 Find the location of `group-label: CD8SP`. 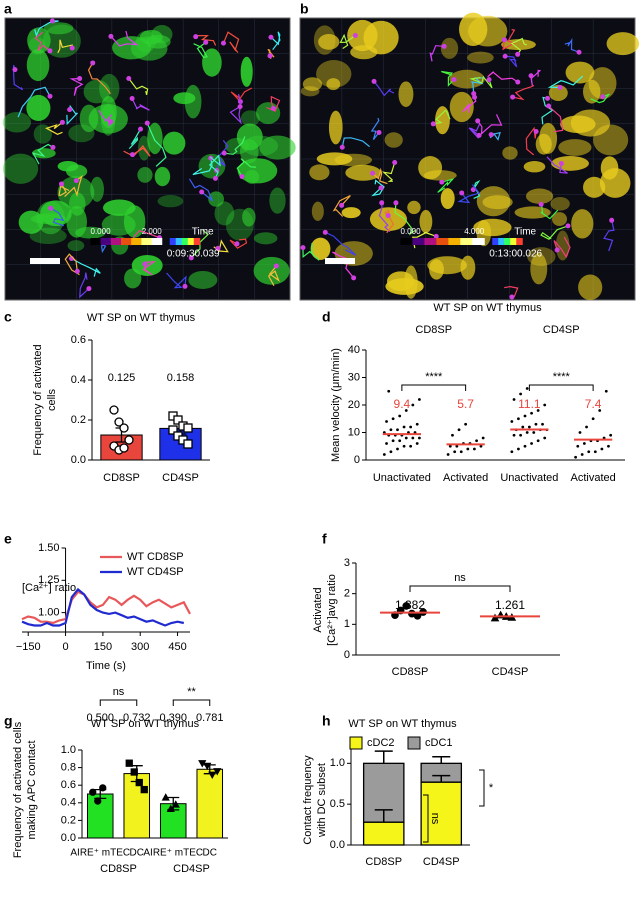

group-label: CD8SP is located at coordinates (118, 869).